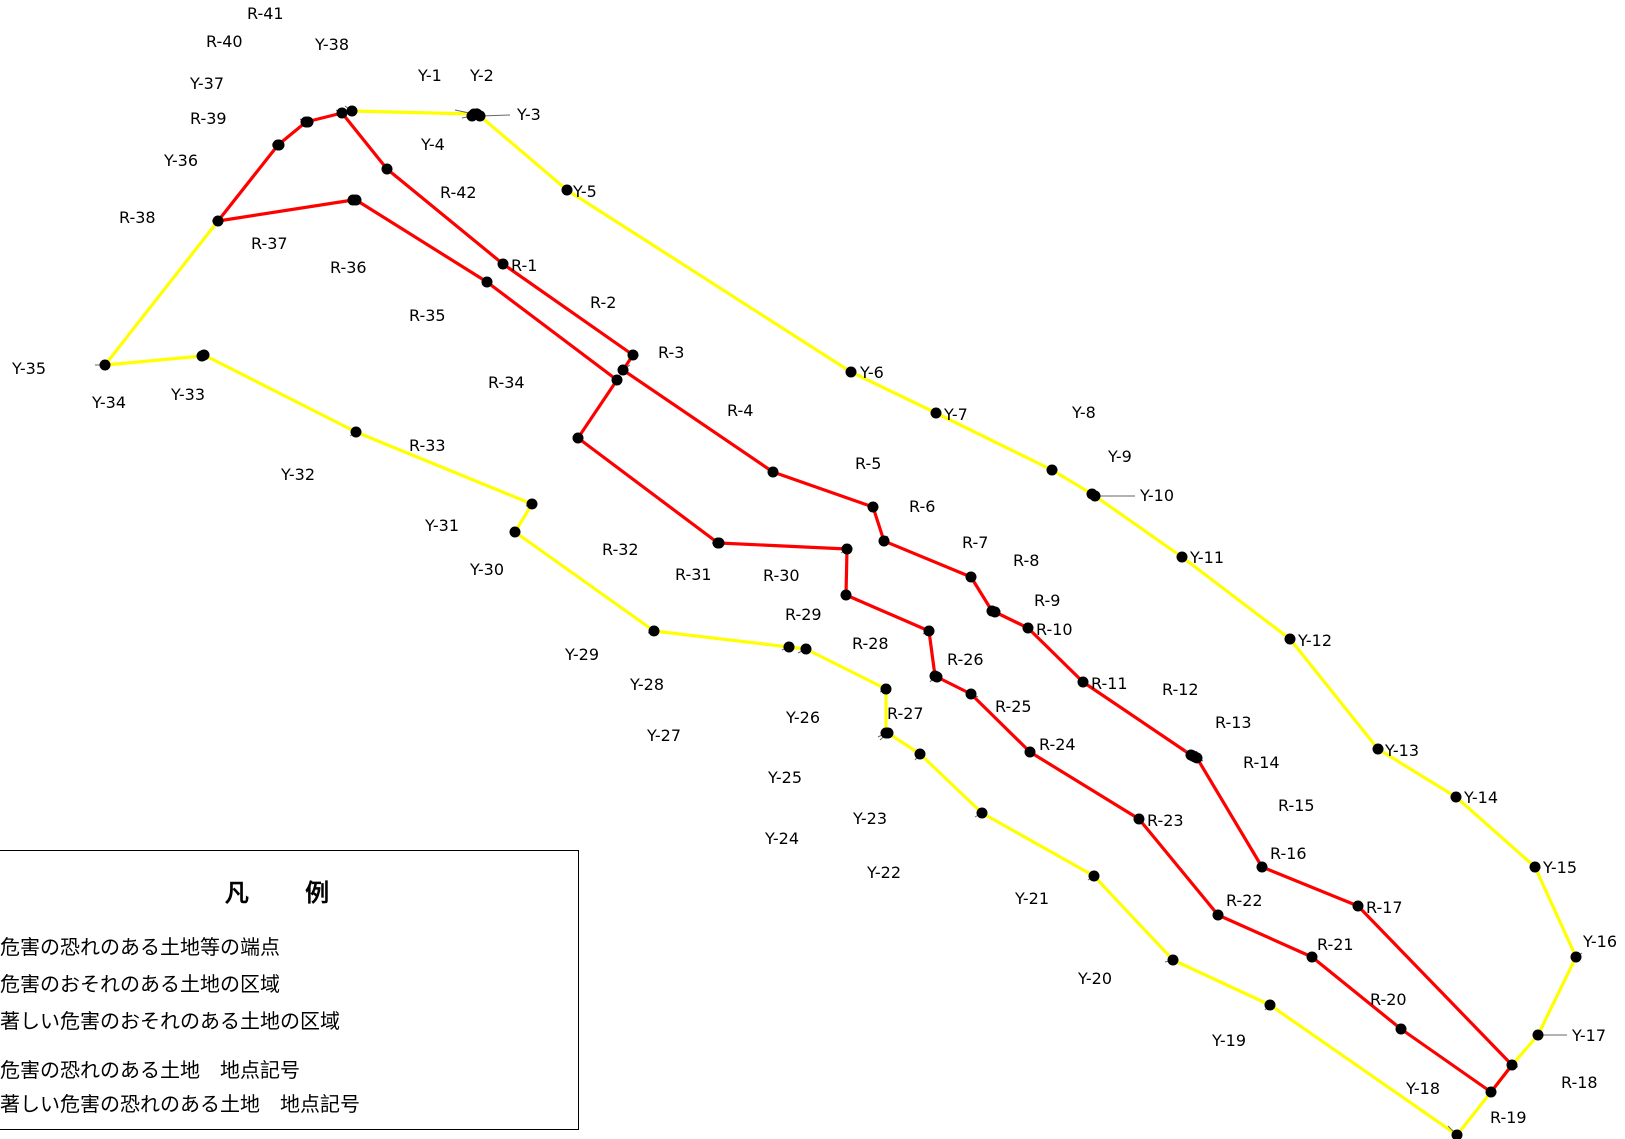  I want to click on point-label-y-19: Y-19, so click(1228, 1040).